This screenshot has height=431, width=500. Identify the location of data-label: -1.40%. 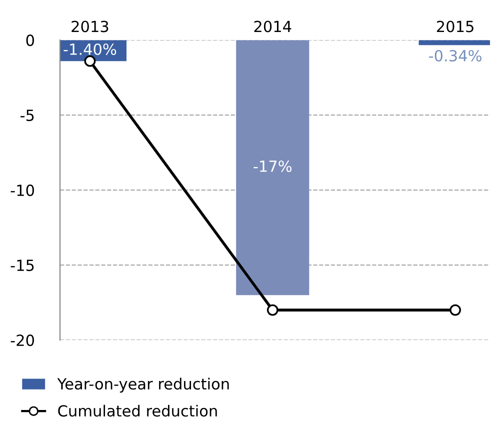
(90, 49).